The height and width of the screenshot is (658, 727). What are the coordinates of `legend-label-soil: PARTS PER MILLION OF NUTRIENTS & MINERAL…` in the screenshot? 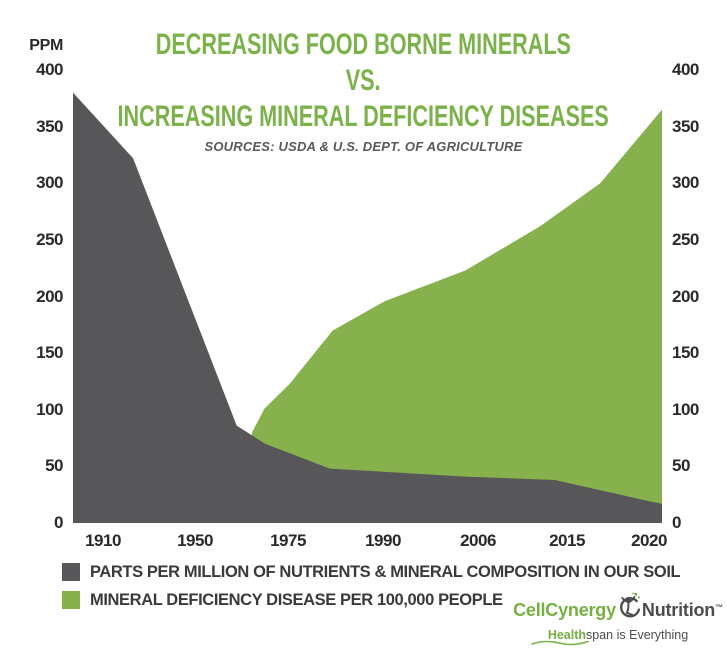 It's located at (385, 571).